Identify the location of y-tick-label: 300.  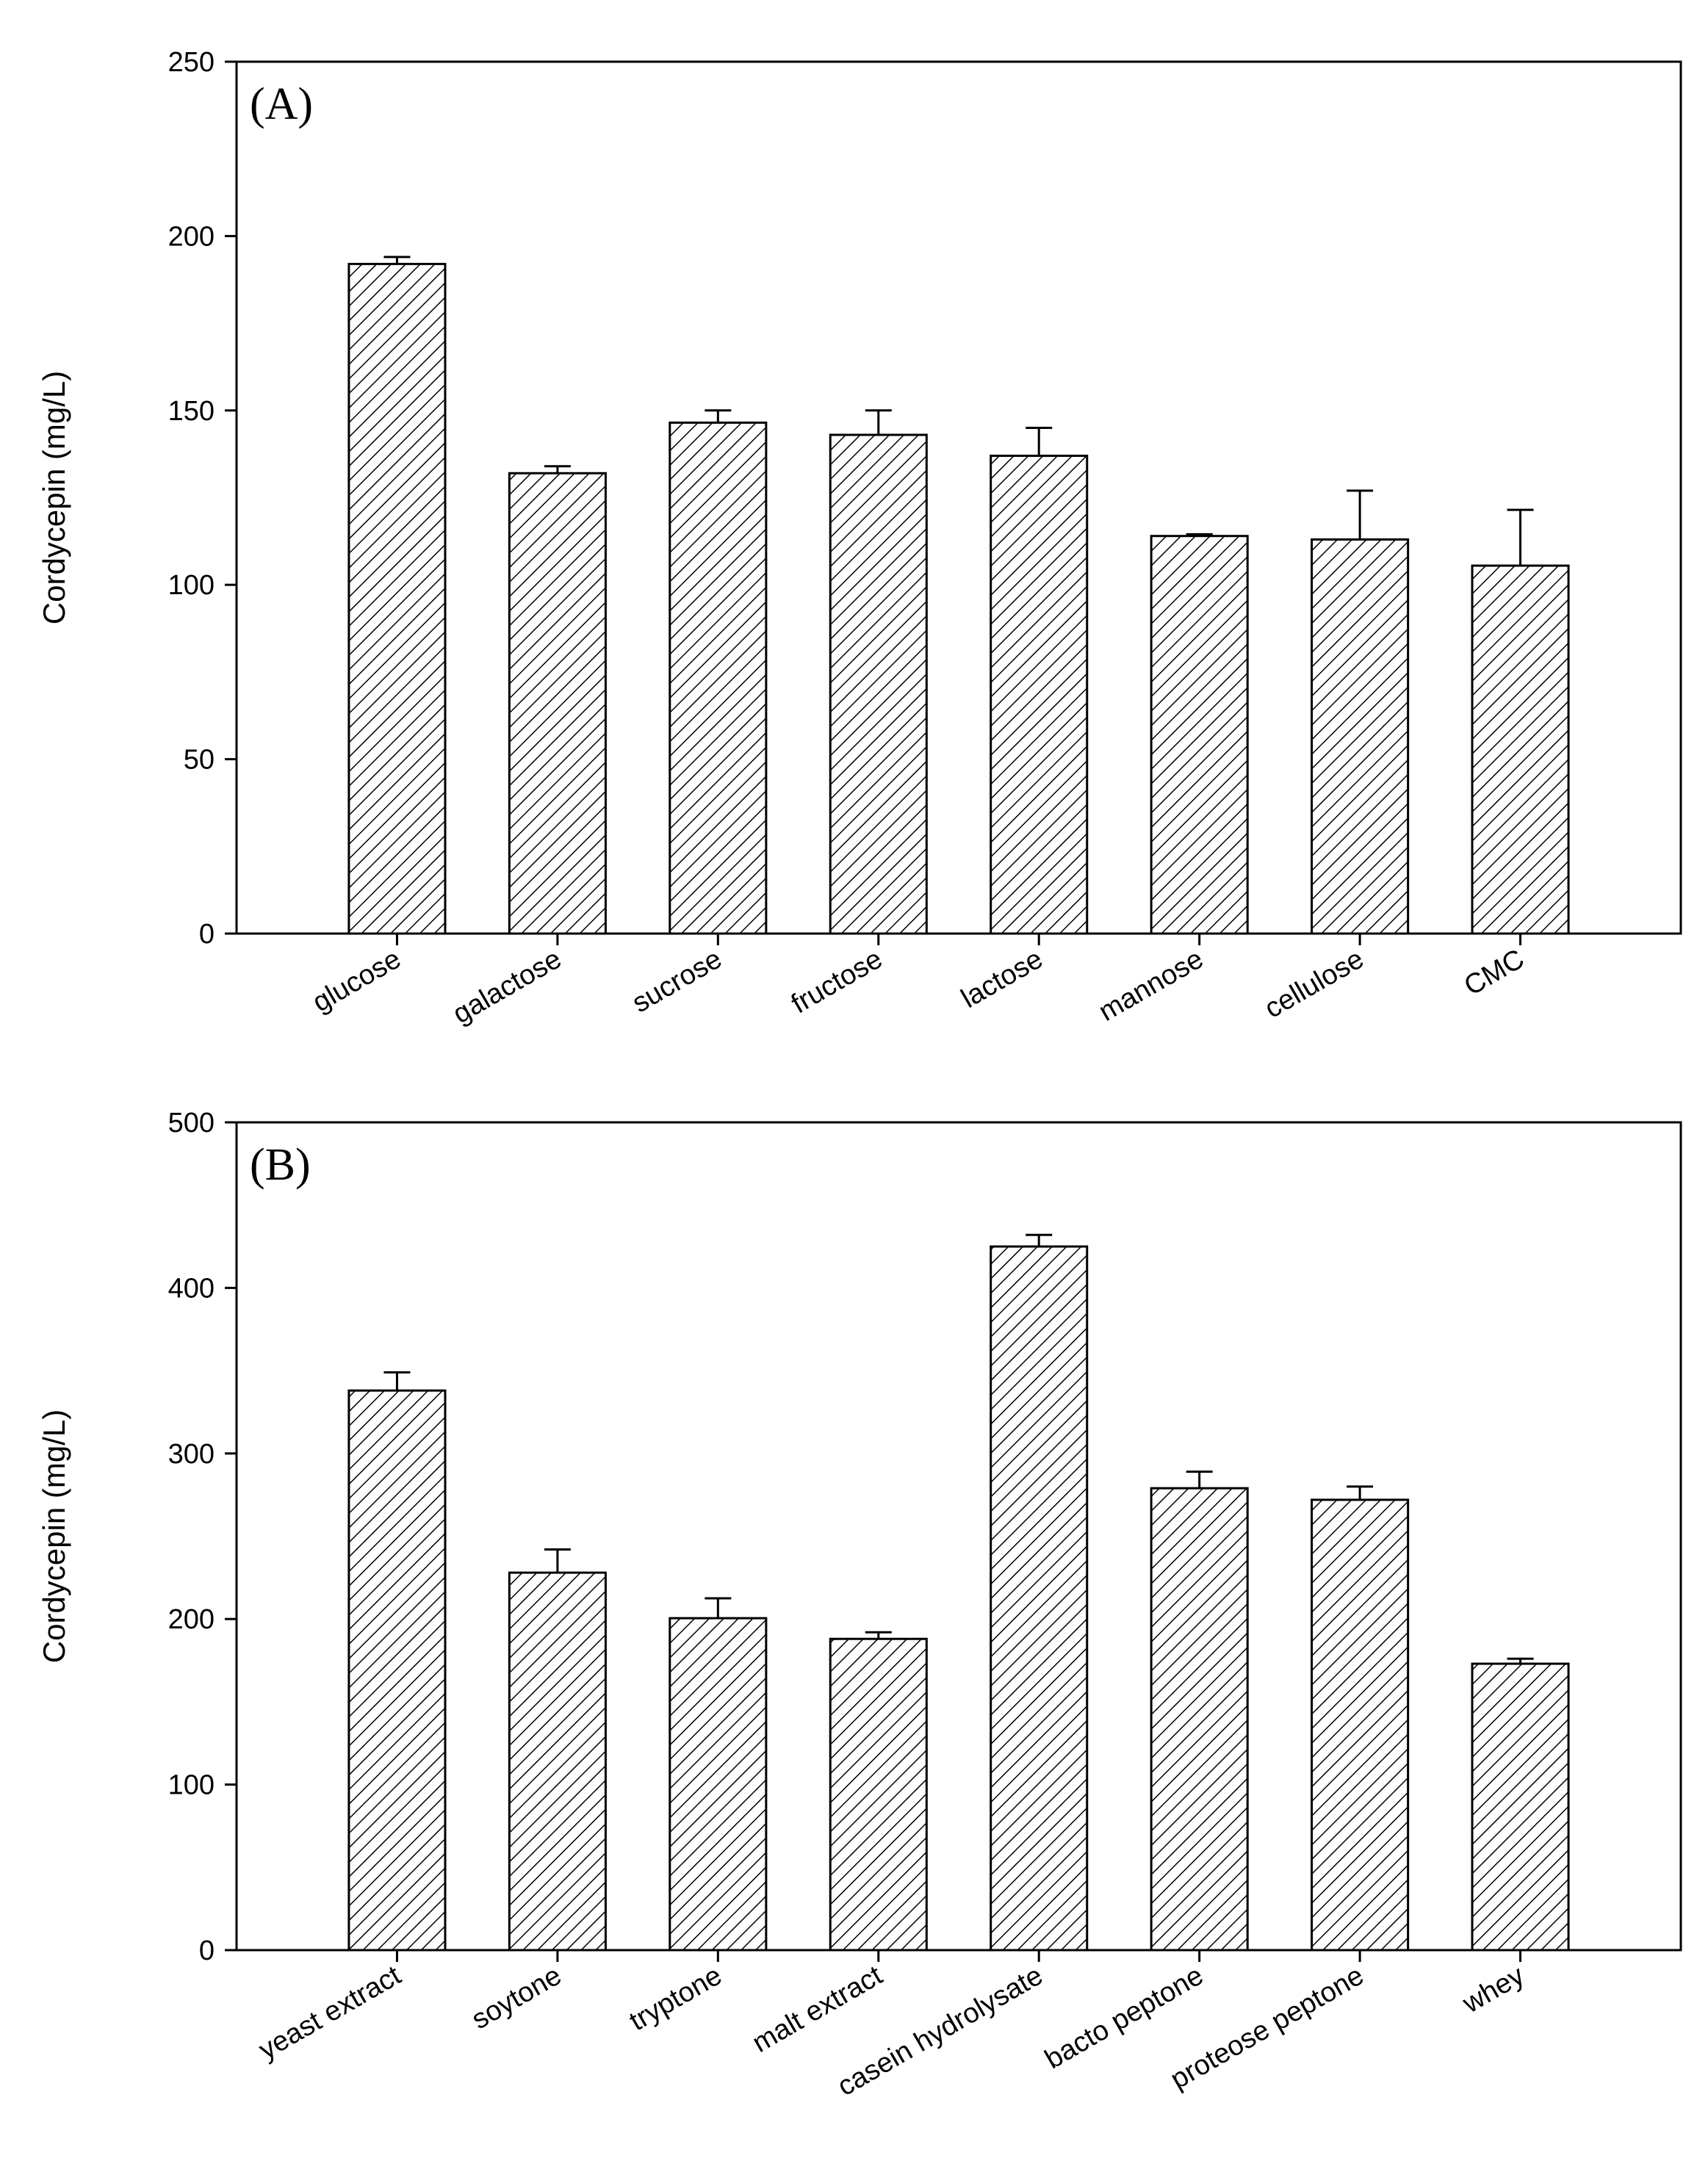
(191, 1455).